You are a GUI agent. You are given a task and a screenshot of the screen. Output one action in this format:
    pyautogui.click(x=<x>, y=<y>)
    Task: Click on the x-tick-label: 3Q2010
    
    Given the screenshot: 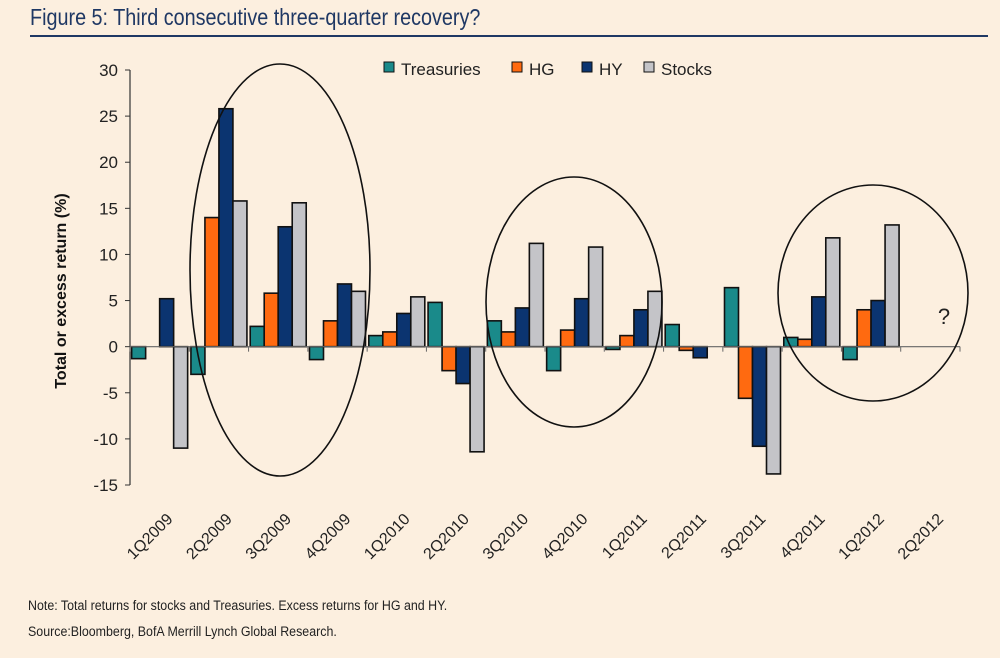 What is the action you would take?
    pyautogui.click(x=506, y=537)
    